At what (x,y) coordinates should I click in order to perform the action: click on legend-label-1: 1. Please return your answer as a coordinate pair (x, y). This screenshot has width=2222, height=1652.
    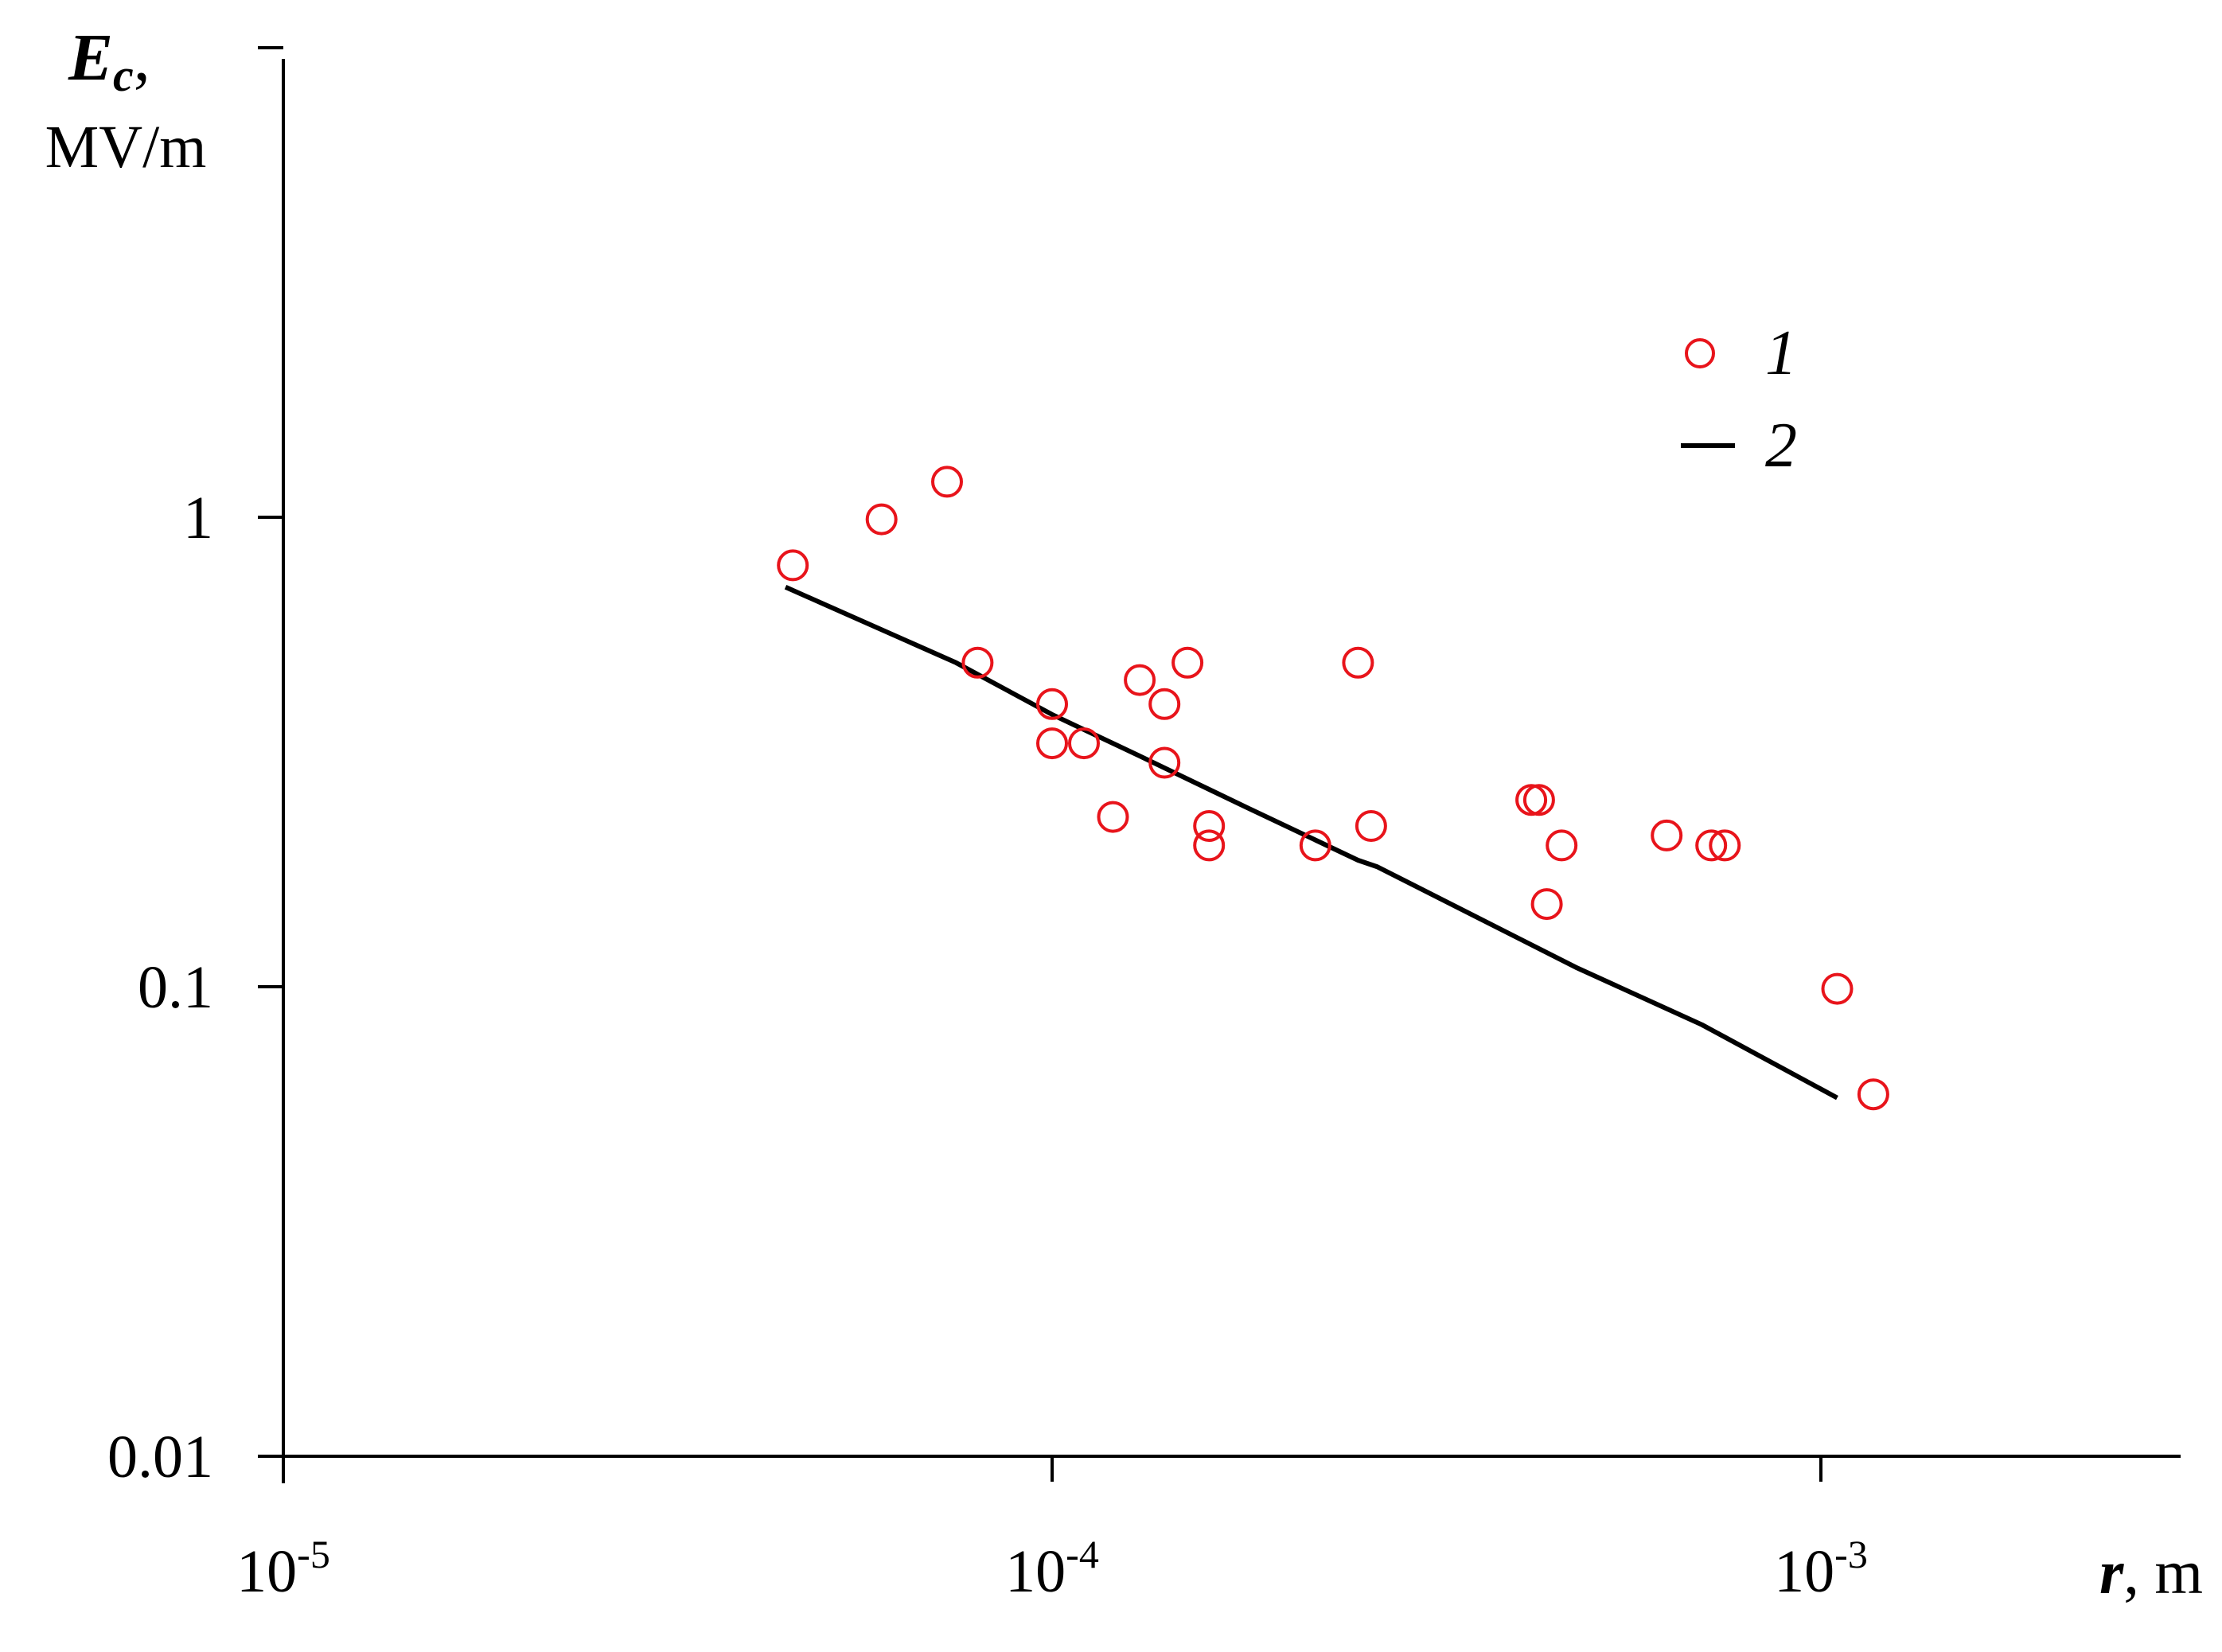
    Looking at the image, I should click on (1781, 353).